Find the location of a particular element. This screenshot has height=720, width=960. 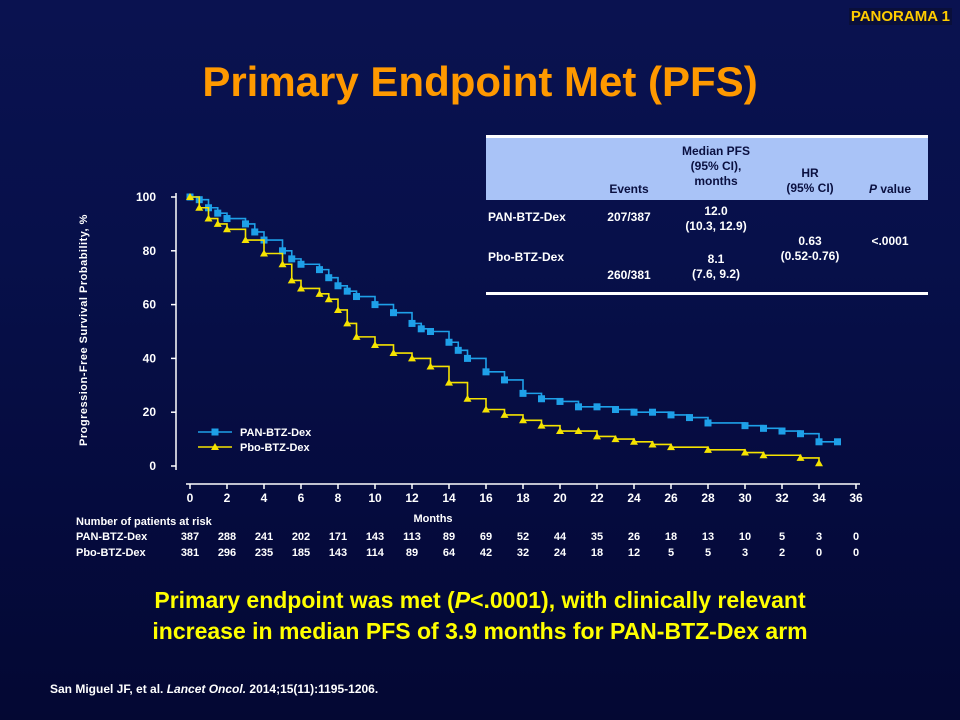

row-pan-arm: PAN-BTZ-Dex is located at coordinates (527, 217).